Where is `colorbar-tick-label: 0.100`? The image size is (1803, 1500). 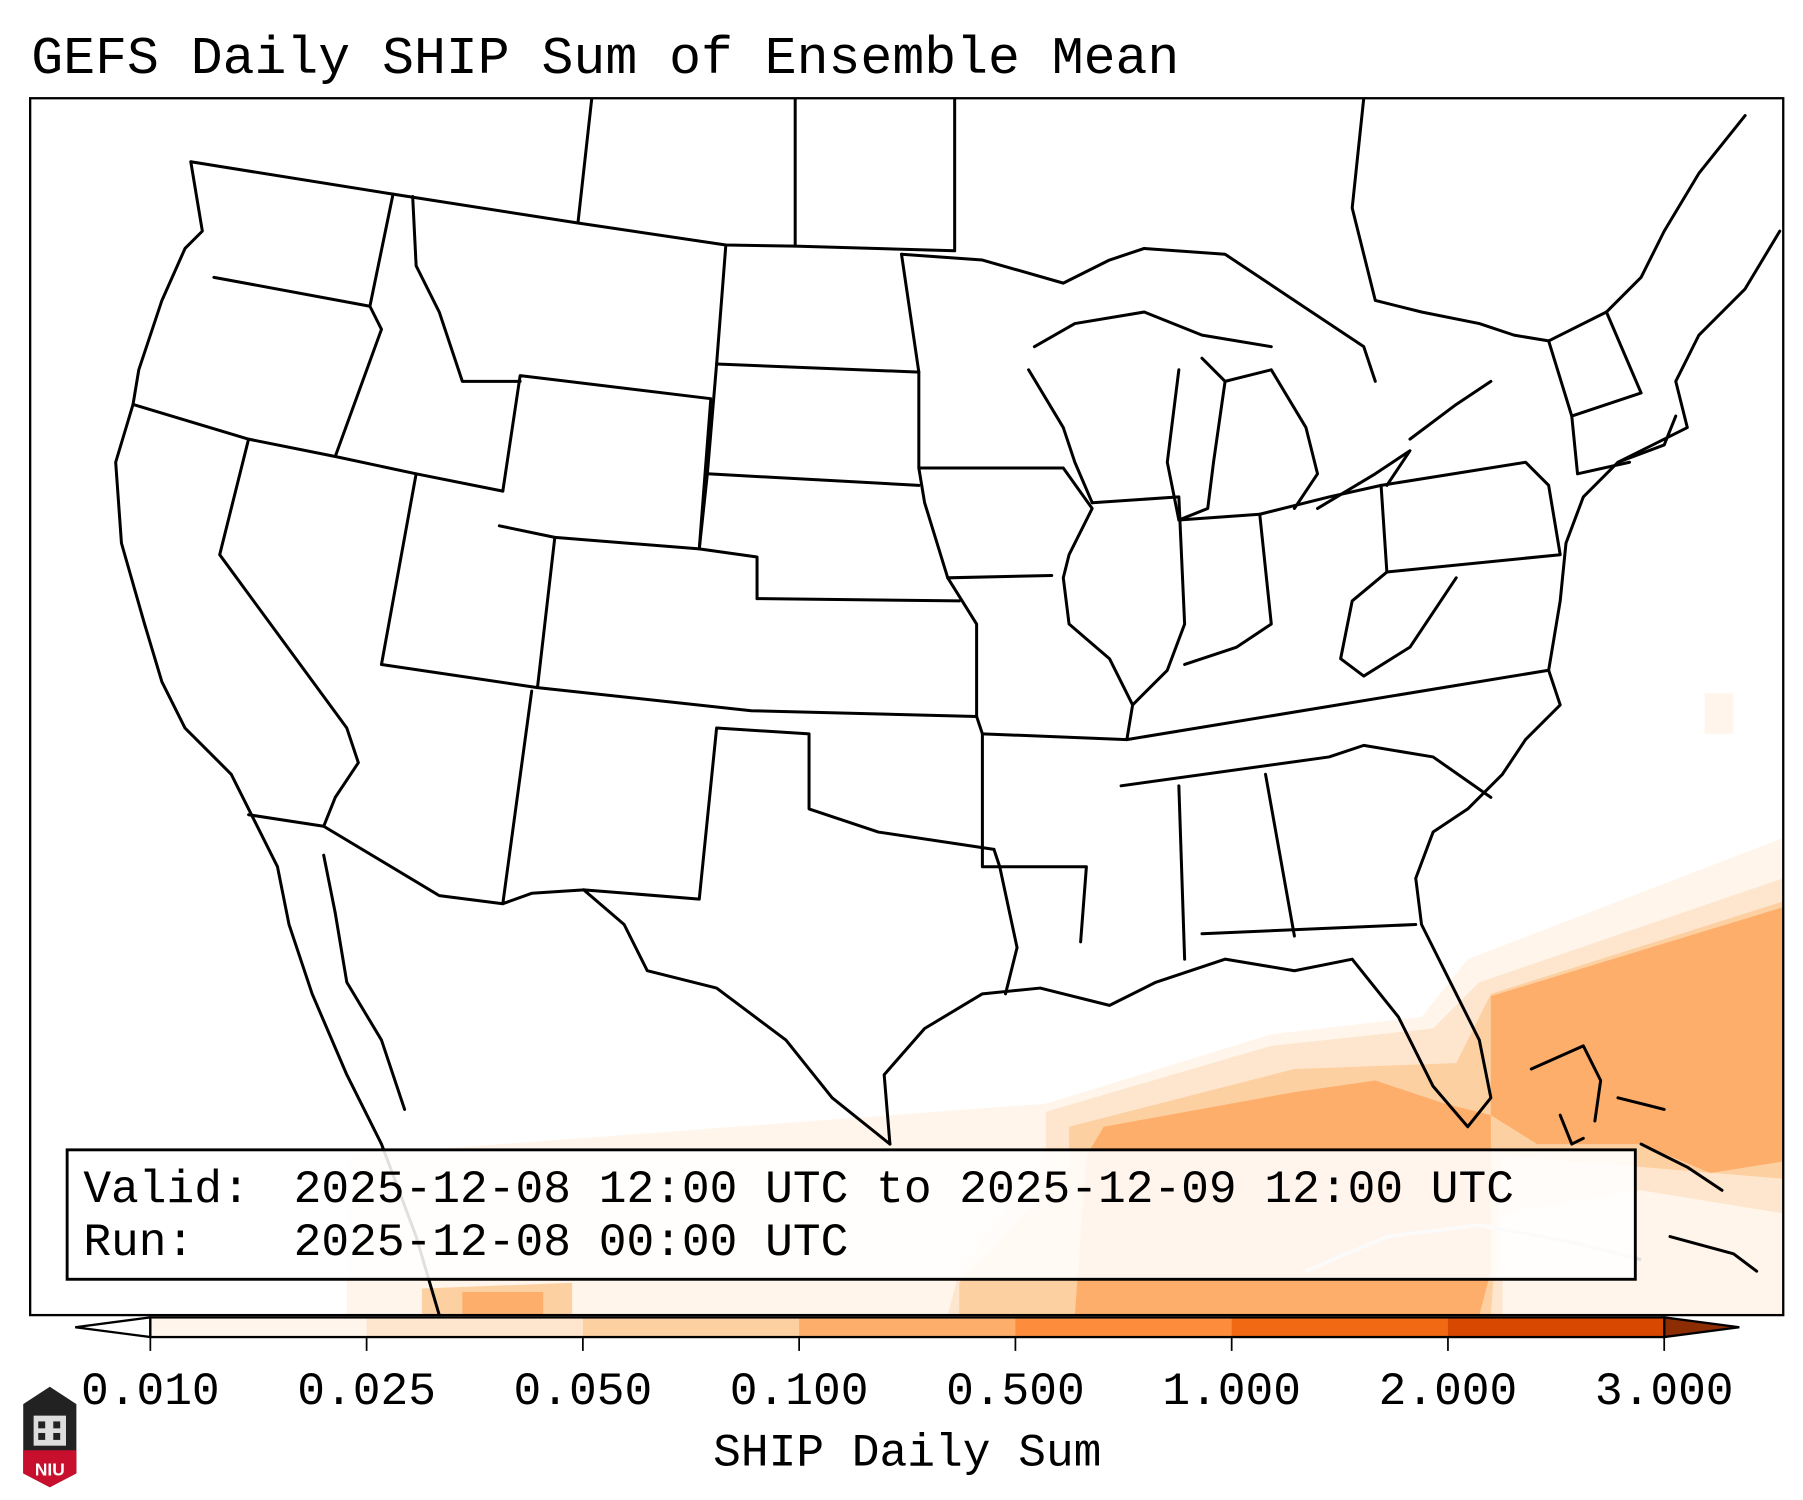 colorbar-tick-label: 0.100 is located at coordinates (799, 1392).